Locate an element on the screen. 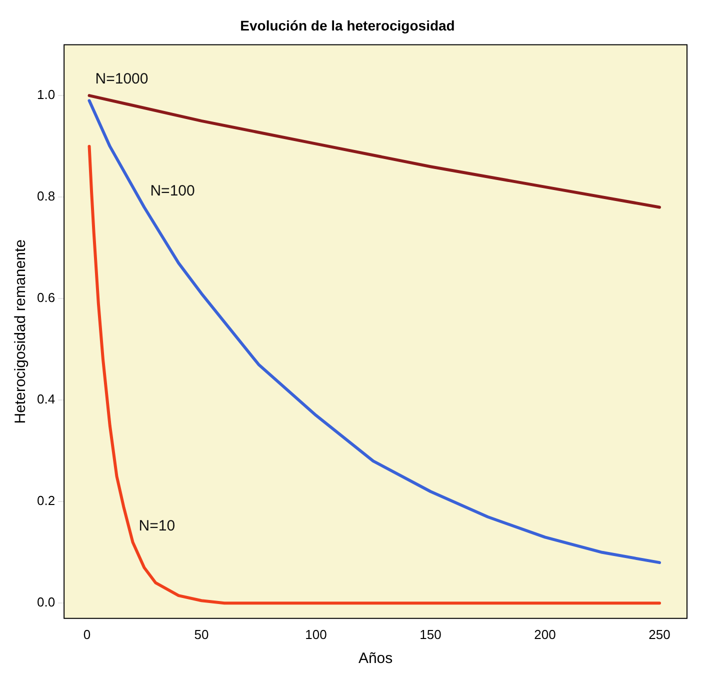  series-label: N=1000 is located at coordinates (121, 79).